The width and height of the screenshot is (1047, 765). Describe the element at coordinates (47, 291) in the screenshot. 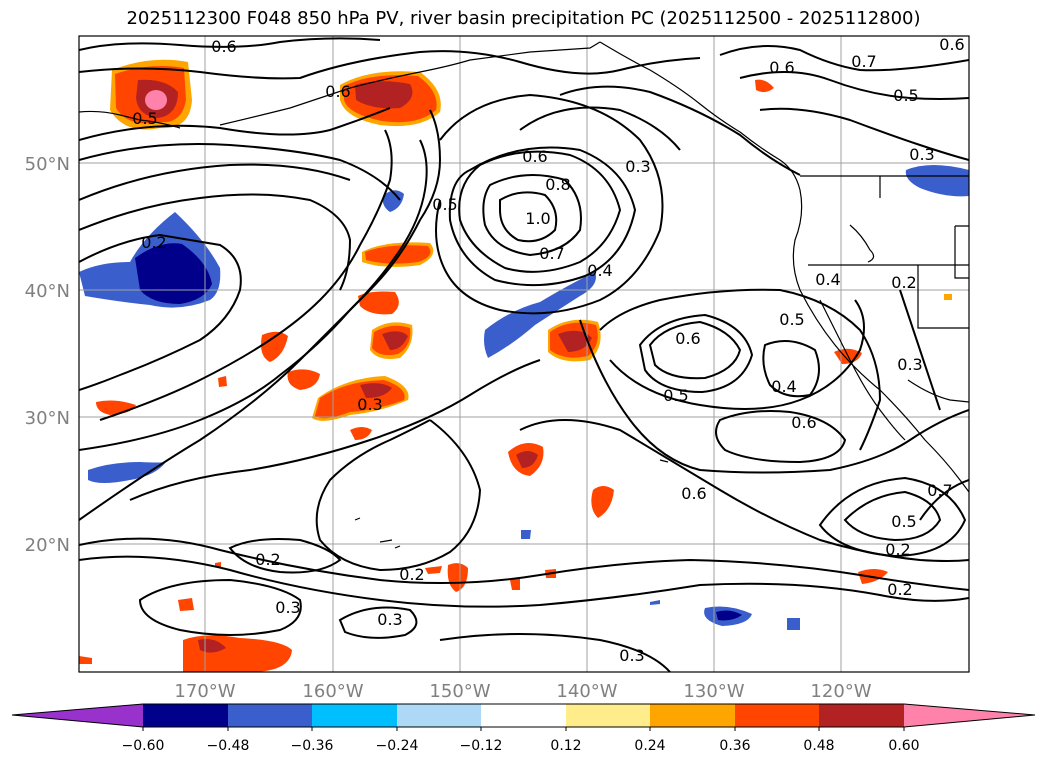

I see `lat-label: 40°N` at that location.